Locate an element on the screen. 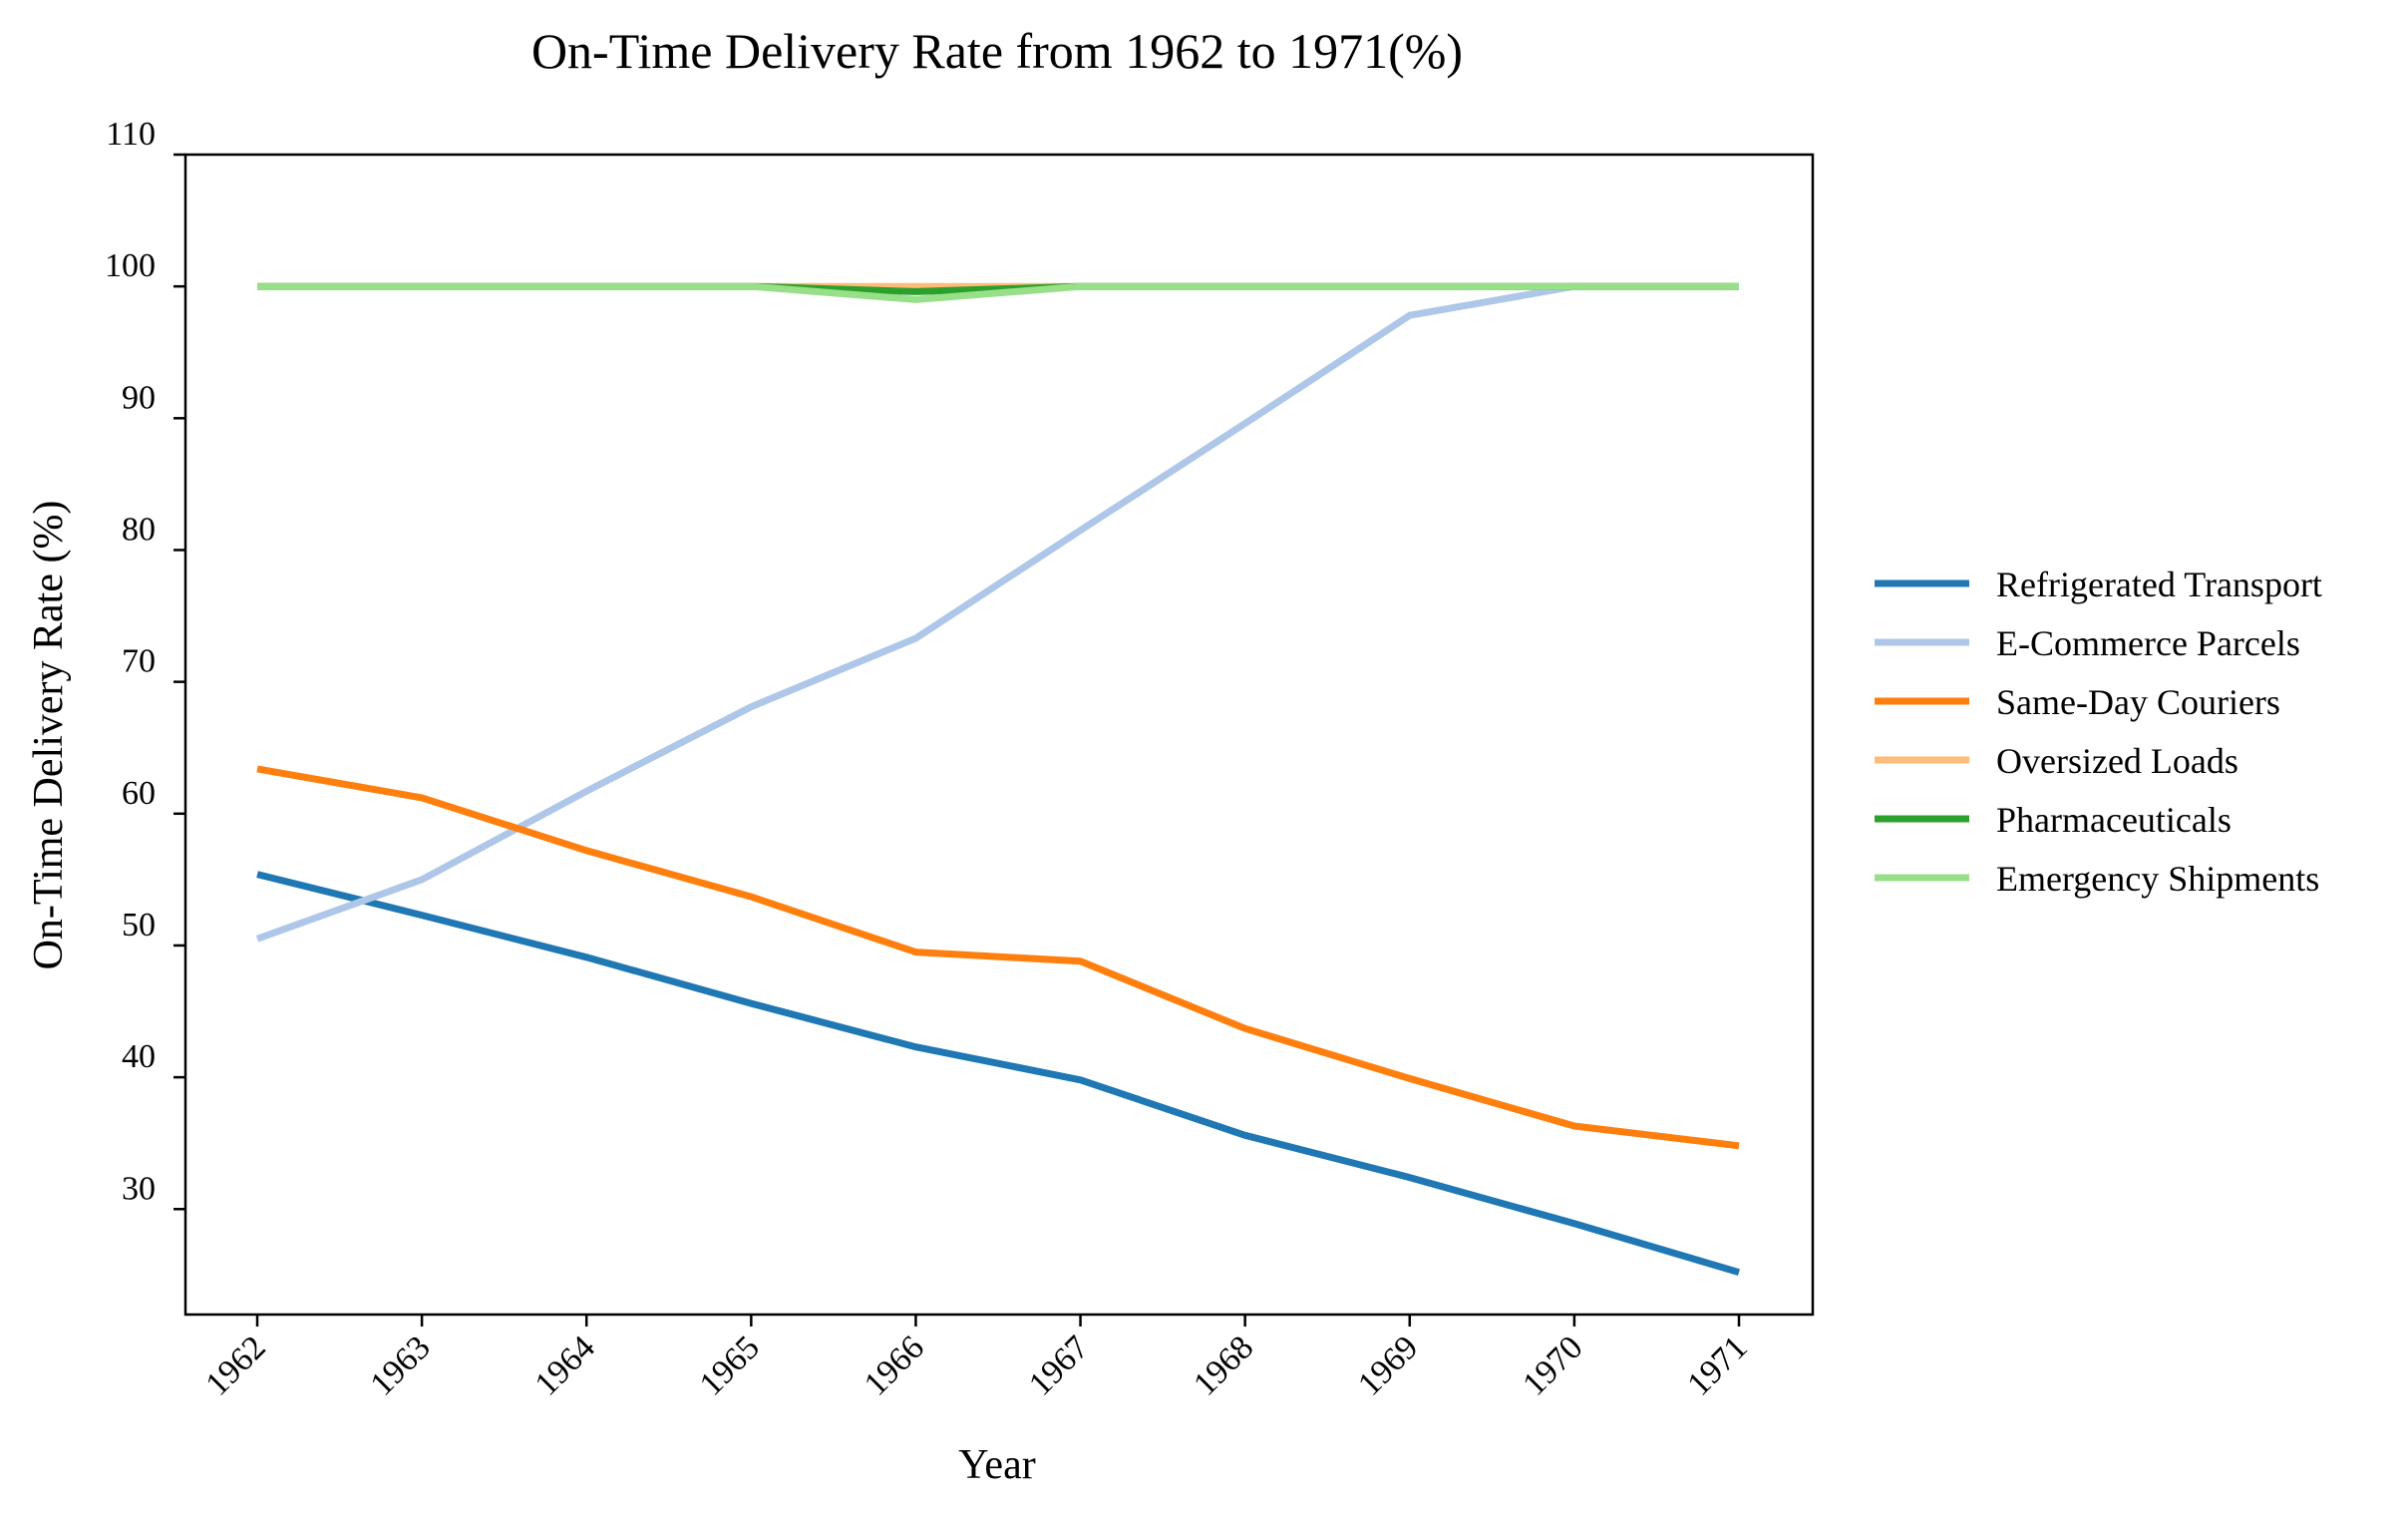  series-line-emergency-shipments is located at coordinates (998, 292).